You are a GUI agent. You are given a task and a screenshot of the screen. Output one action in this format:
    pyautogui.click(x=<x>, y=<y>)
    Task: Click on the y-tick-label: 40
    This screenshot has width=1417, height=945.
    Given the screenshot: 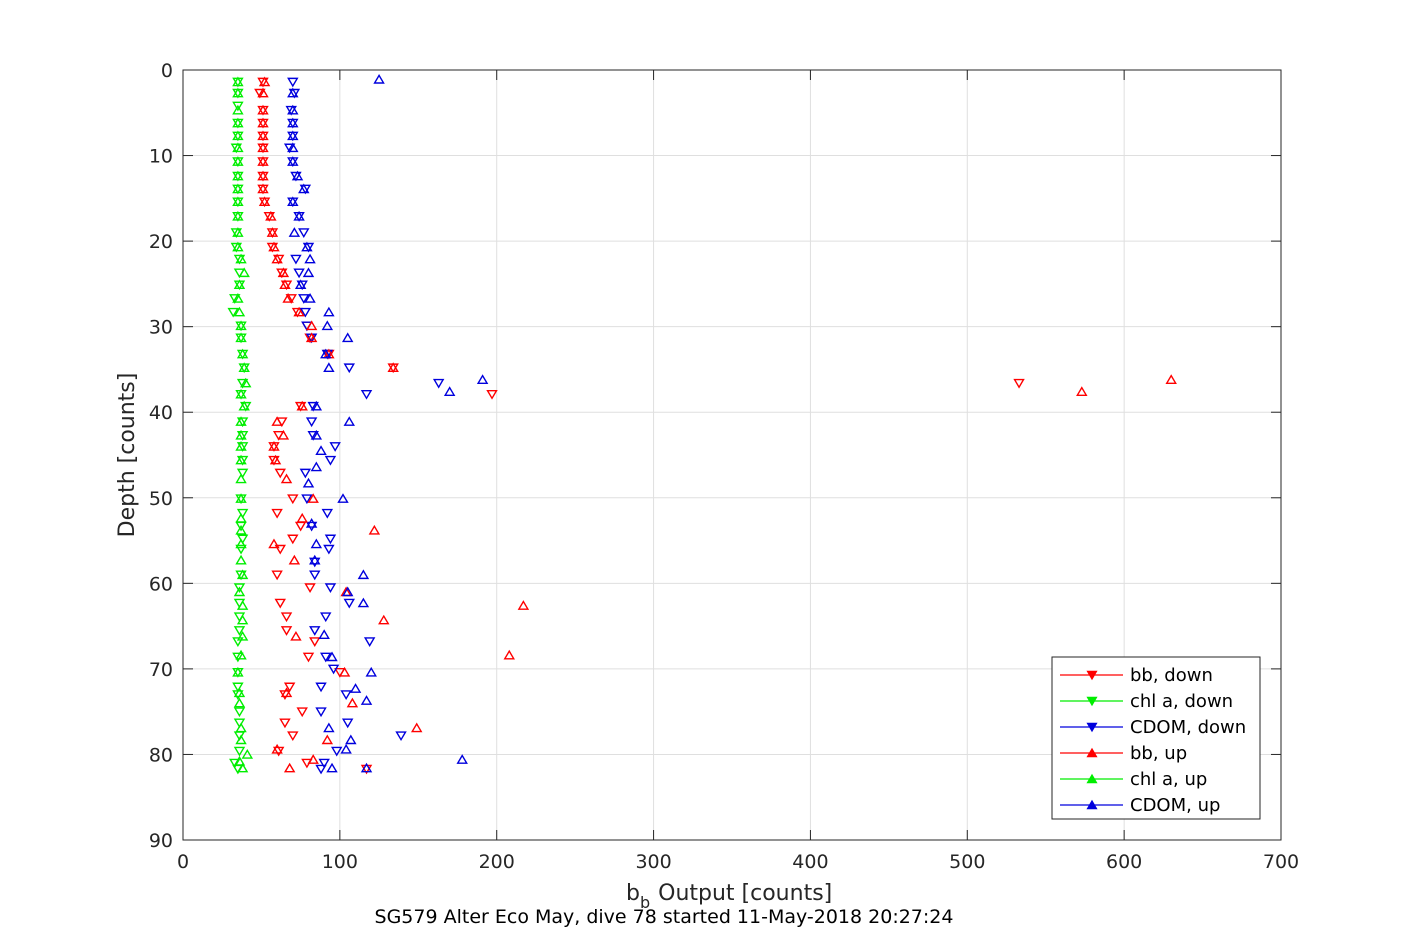 What is the action you would take?
    pyautogui.click(x=161, y=413)
    